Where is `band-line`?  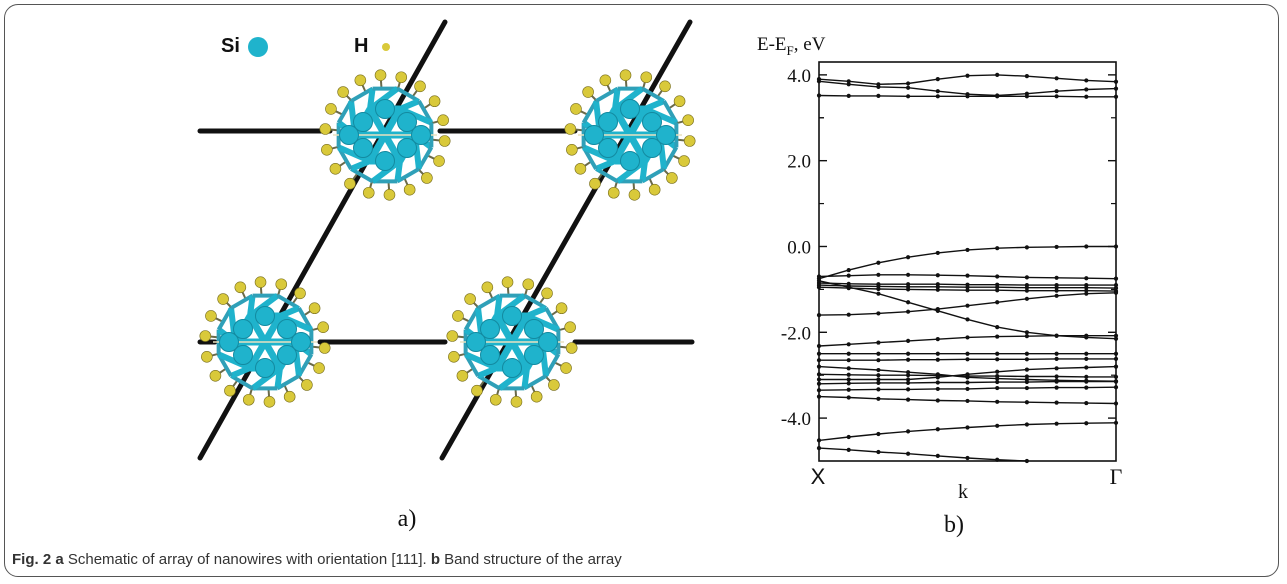 band-line is located at coordinates (922, 454).